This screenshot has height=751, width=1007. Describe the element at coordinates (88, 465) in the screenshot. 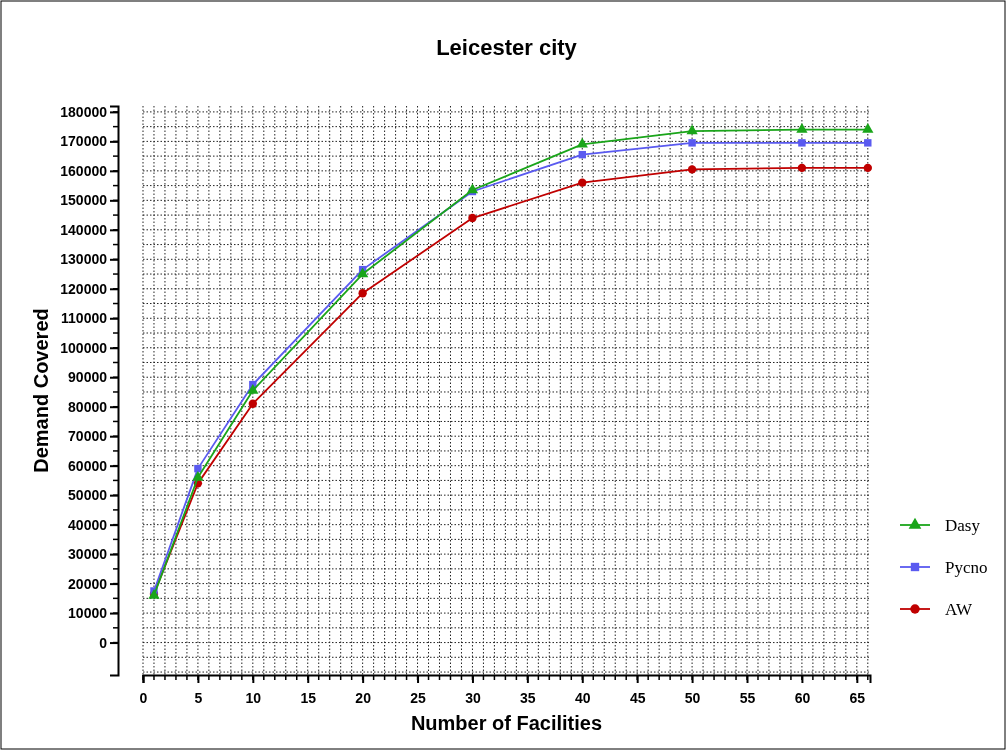

I see `y-tick-label: 60000` at that location.